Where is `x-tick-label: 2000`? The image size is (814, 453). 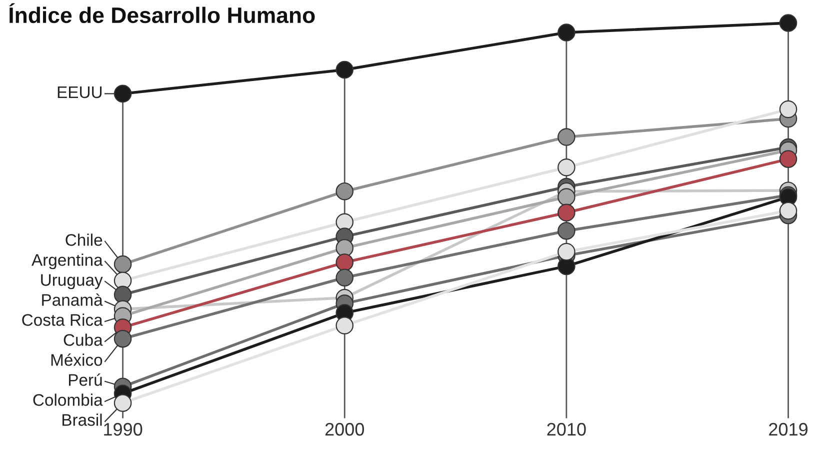
x-tick-label: 2000 is located at coordinates (344, 429).